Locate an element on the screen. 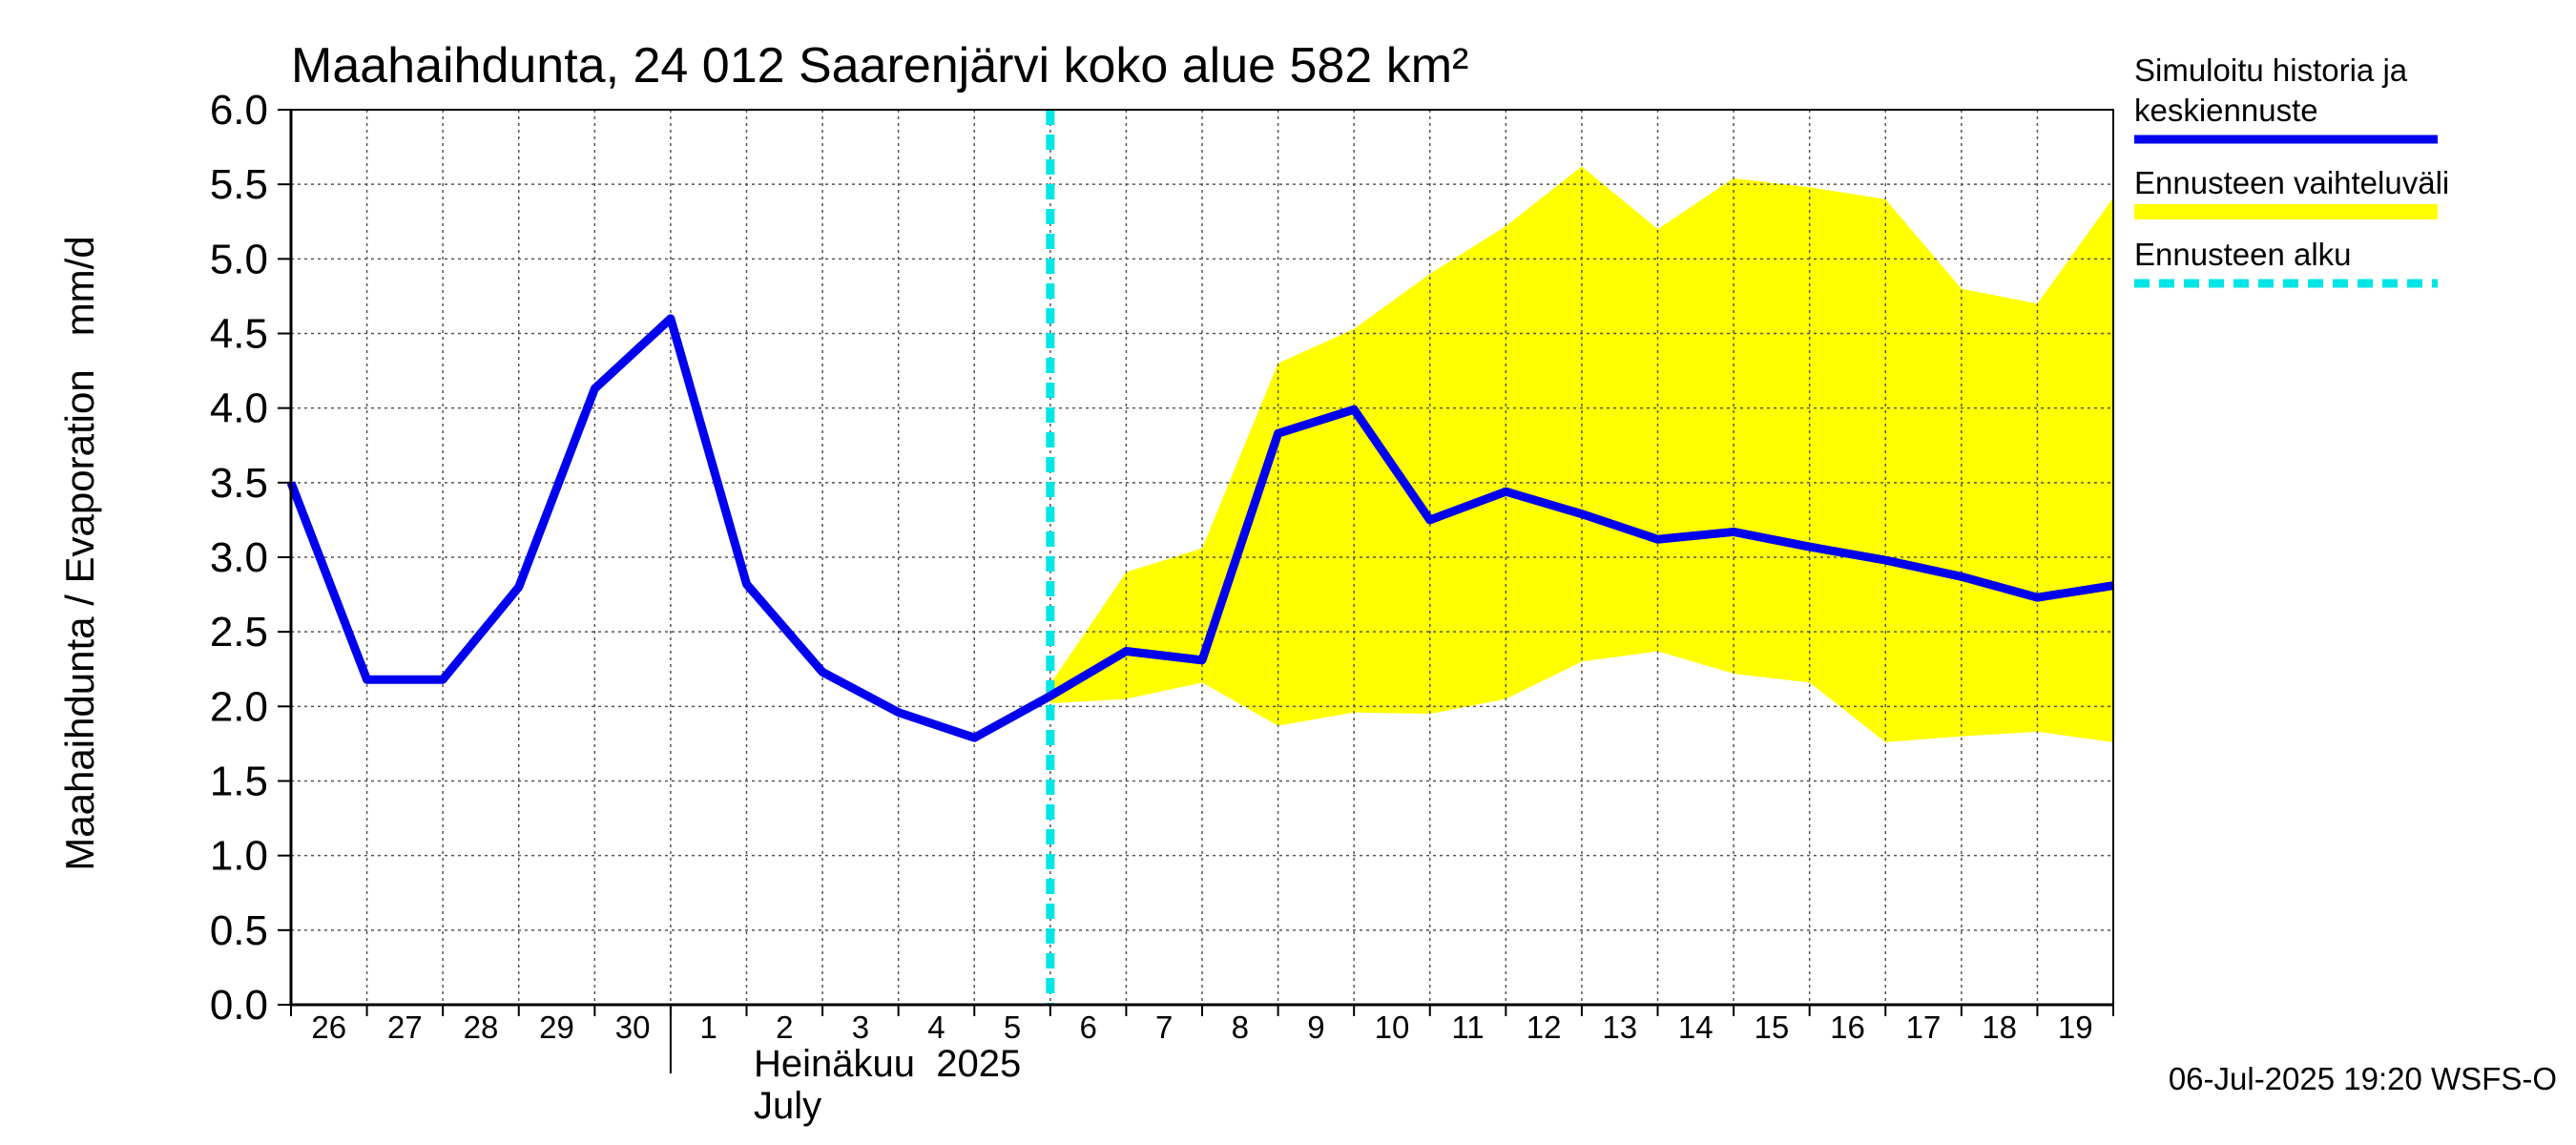  y-tick-label: 5.5 is located at coordinates (239, 185).